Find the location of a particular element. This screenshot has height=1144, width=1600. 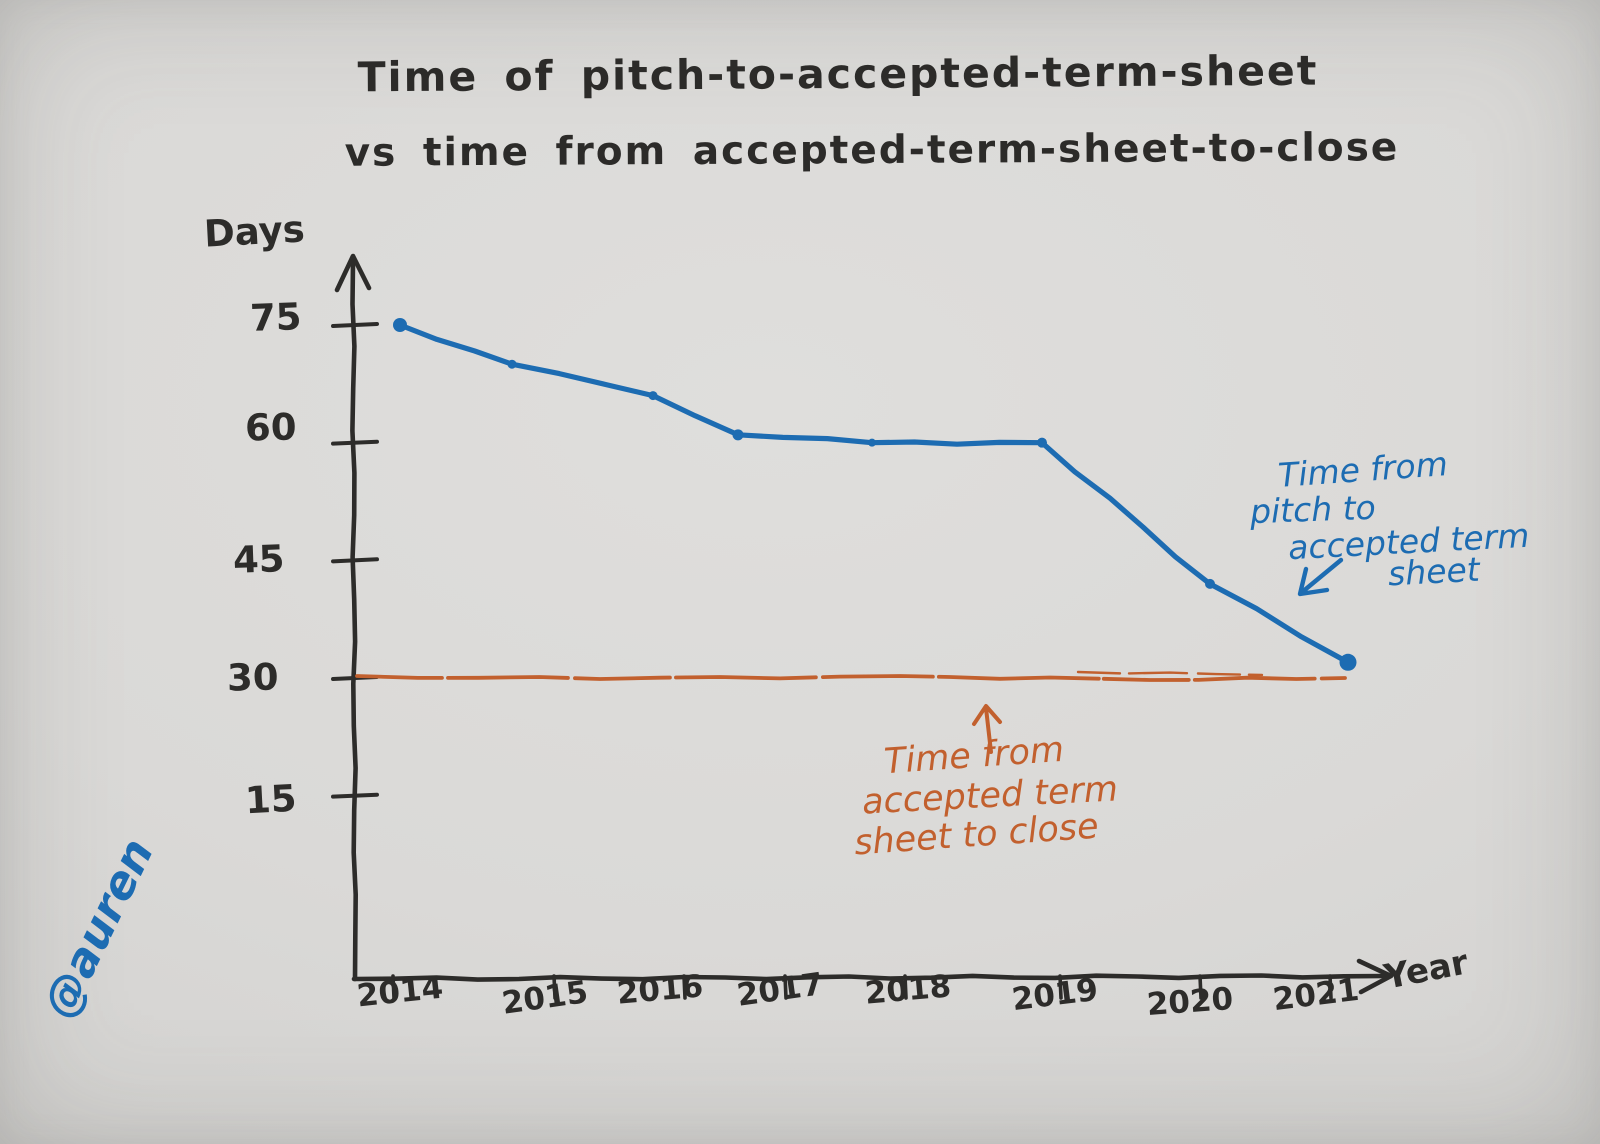

x-axis-line is located at coordinates (869, 977).